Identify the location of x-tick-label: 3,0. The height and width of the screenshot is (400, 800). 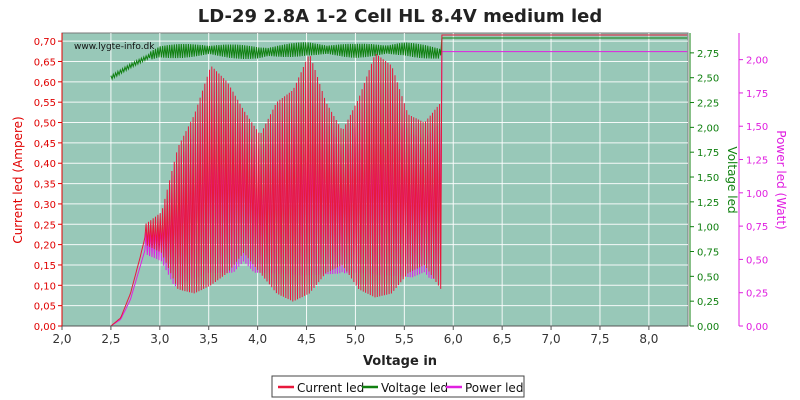
(159, 339).